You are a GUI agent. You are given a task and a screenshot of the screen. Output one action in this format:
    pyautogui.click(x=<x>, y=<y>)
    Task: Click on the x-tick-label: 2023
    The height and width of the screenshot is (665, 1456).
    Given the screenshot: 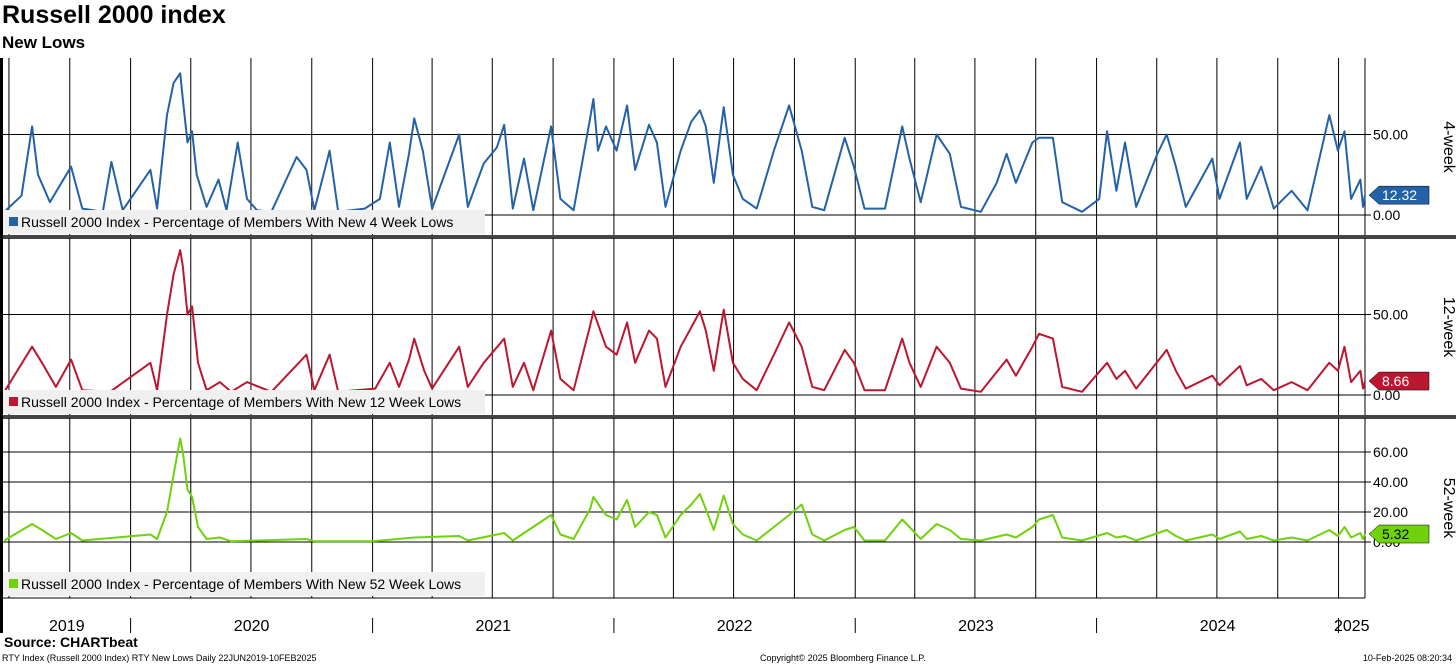 What is the action you would take?
    pyautogui.click(x=976, y=626)
    